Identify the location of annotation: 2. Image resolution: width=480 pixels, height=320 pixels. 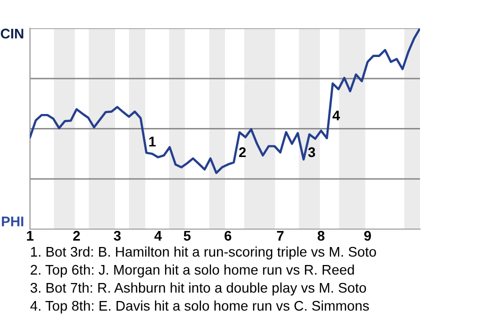
(242, 152).